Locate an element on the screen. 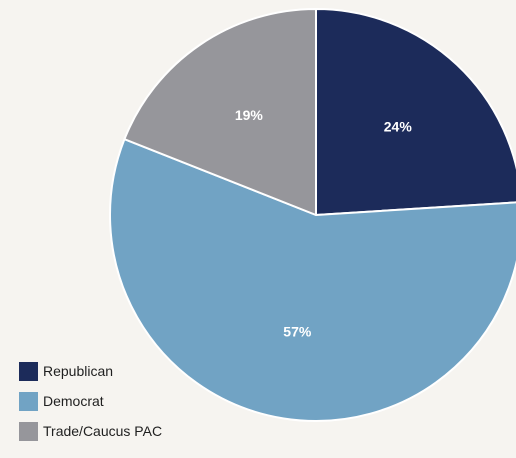 Image resolution: width=516 pixels, height=458 pixels. legend-item-trade-caucus-pac: Trade/Caucus PAC is located at coordinates (90, 431).